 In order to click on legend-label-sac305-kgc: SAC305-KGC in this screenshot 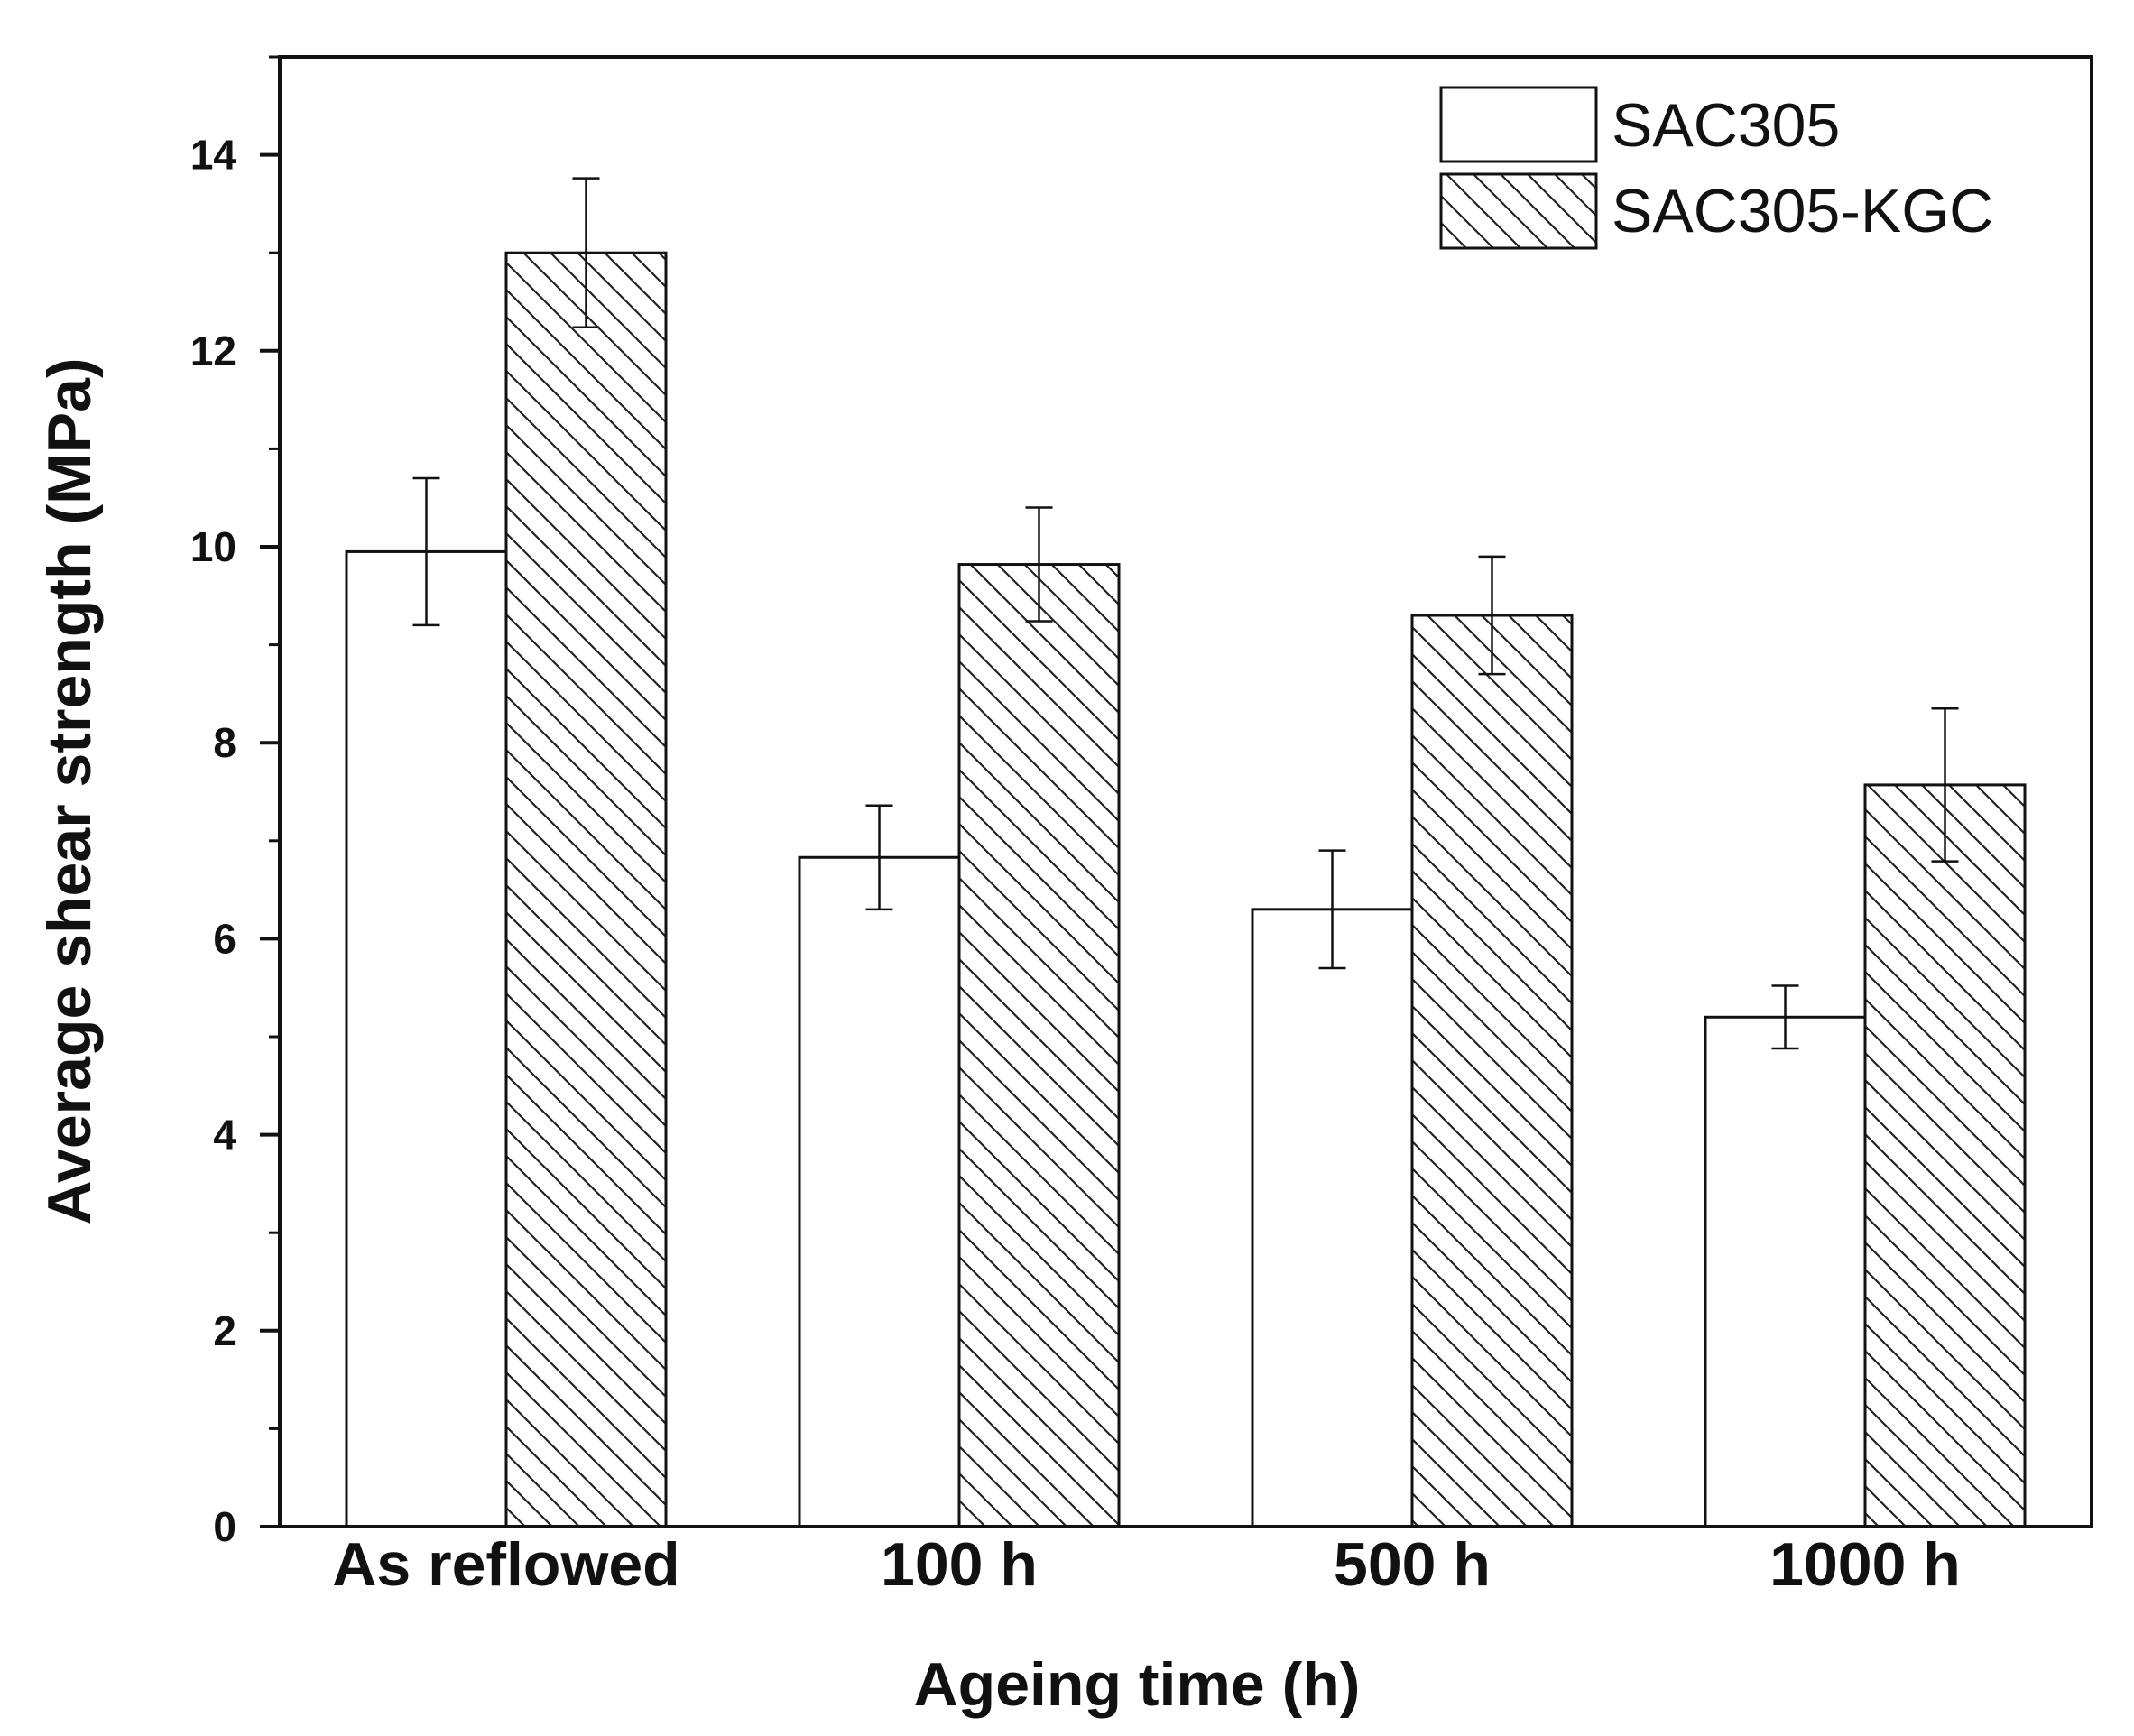, I will do `click(1802, 211)`.